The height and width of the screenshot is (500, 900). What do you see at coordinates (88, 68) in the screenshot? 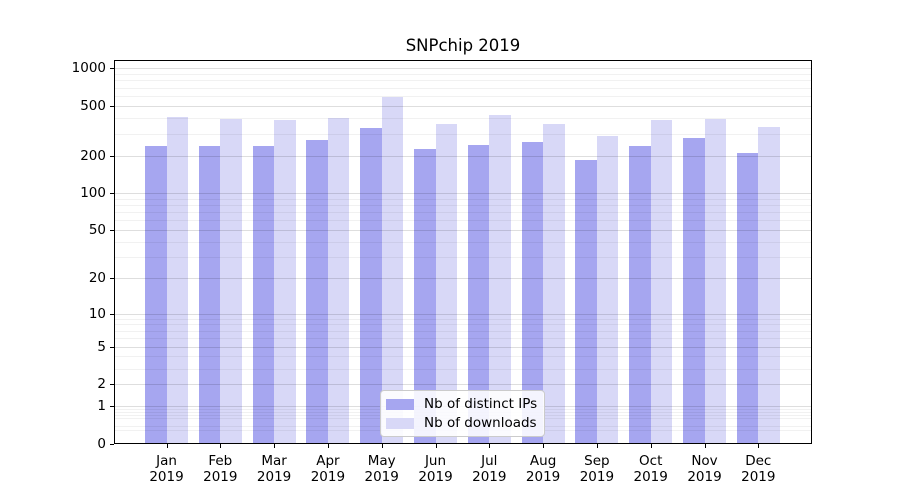
I see `y-tick-label: 1000` at bounding box center [88, 68].